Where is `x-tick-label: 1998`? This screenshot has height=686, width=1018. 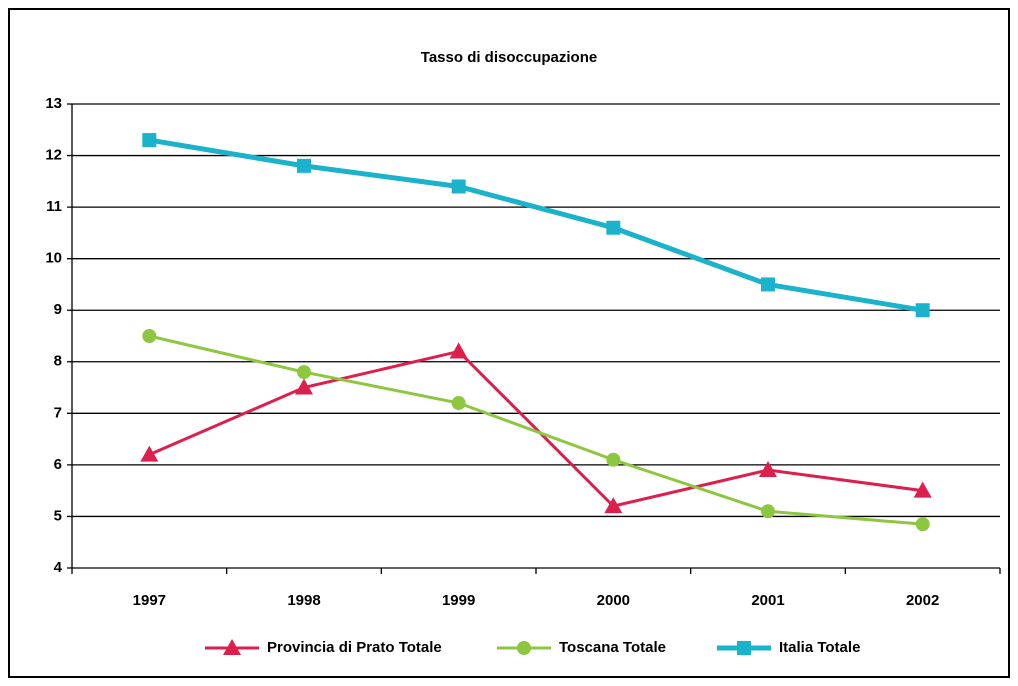
x-tick-label: 1998 is located at coordinates (303, 600).